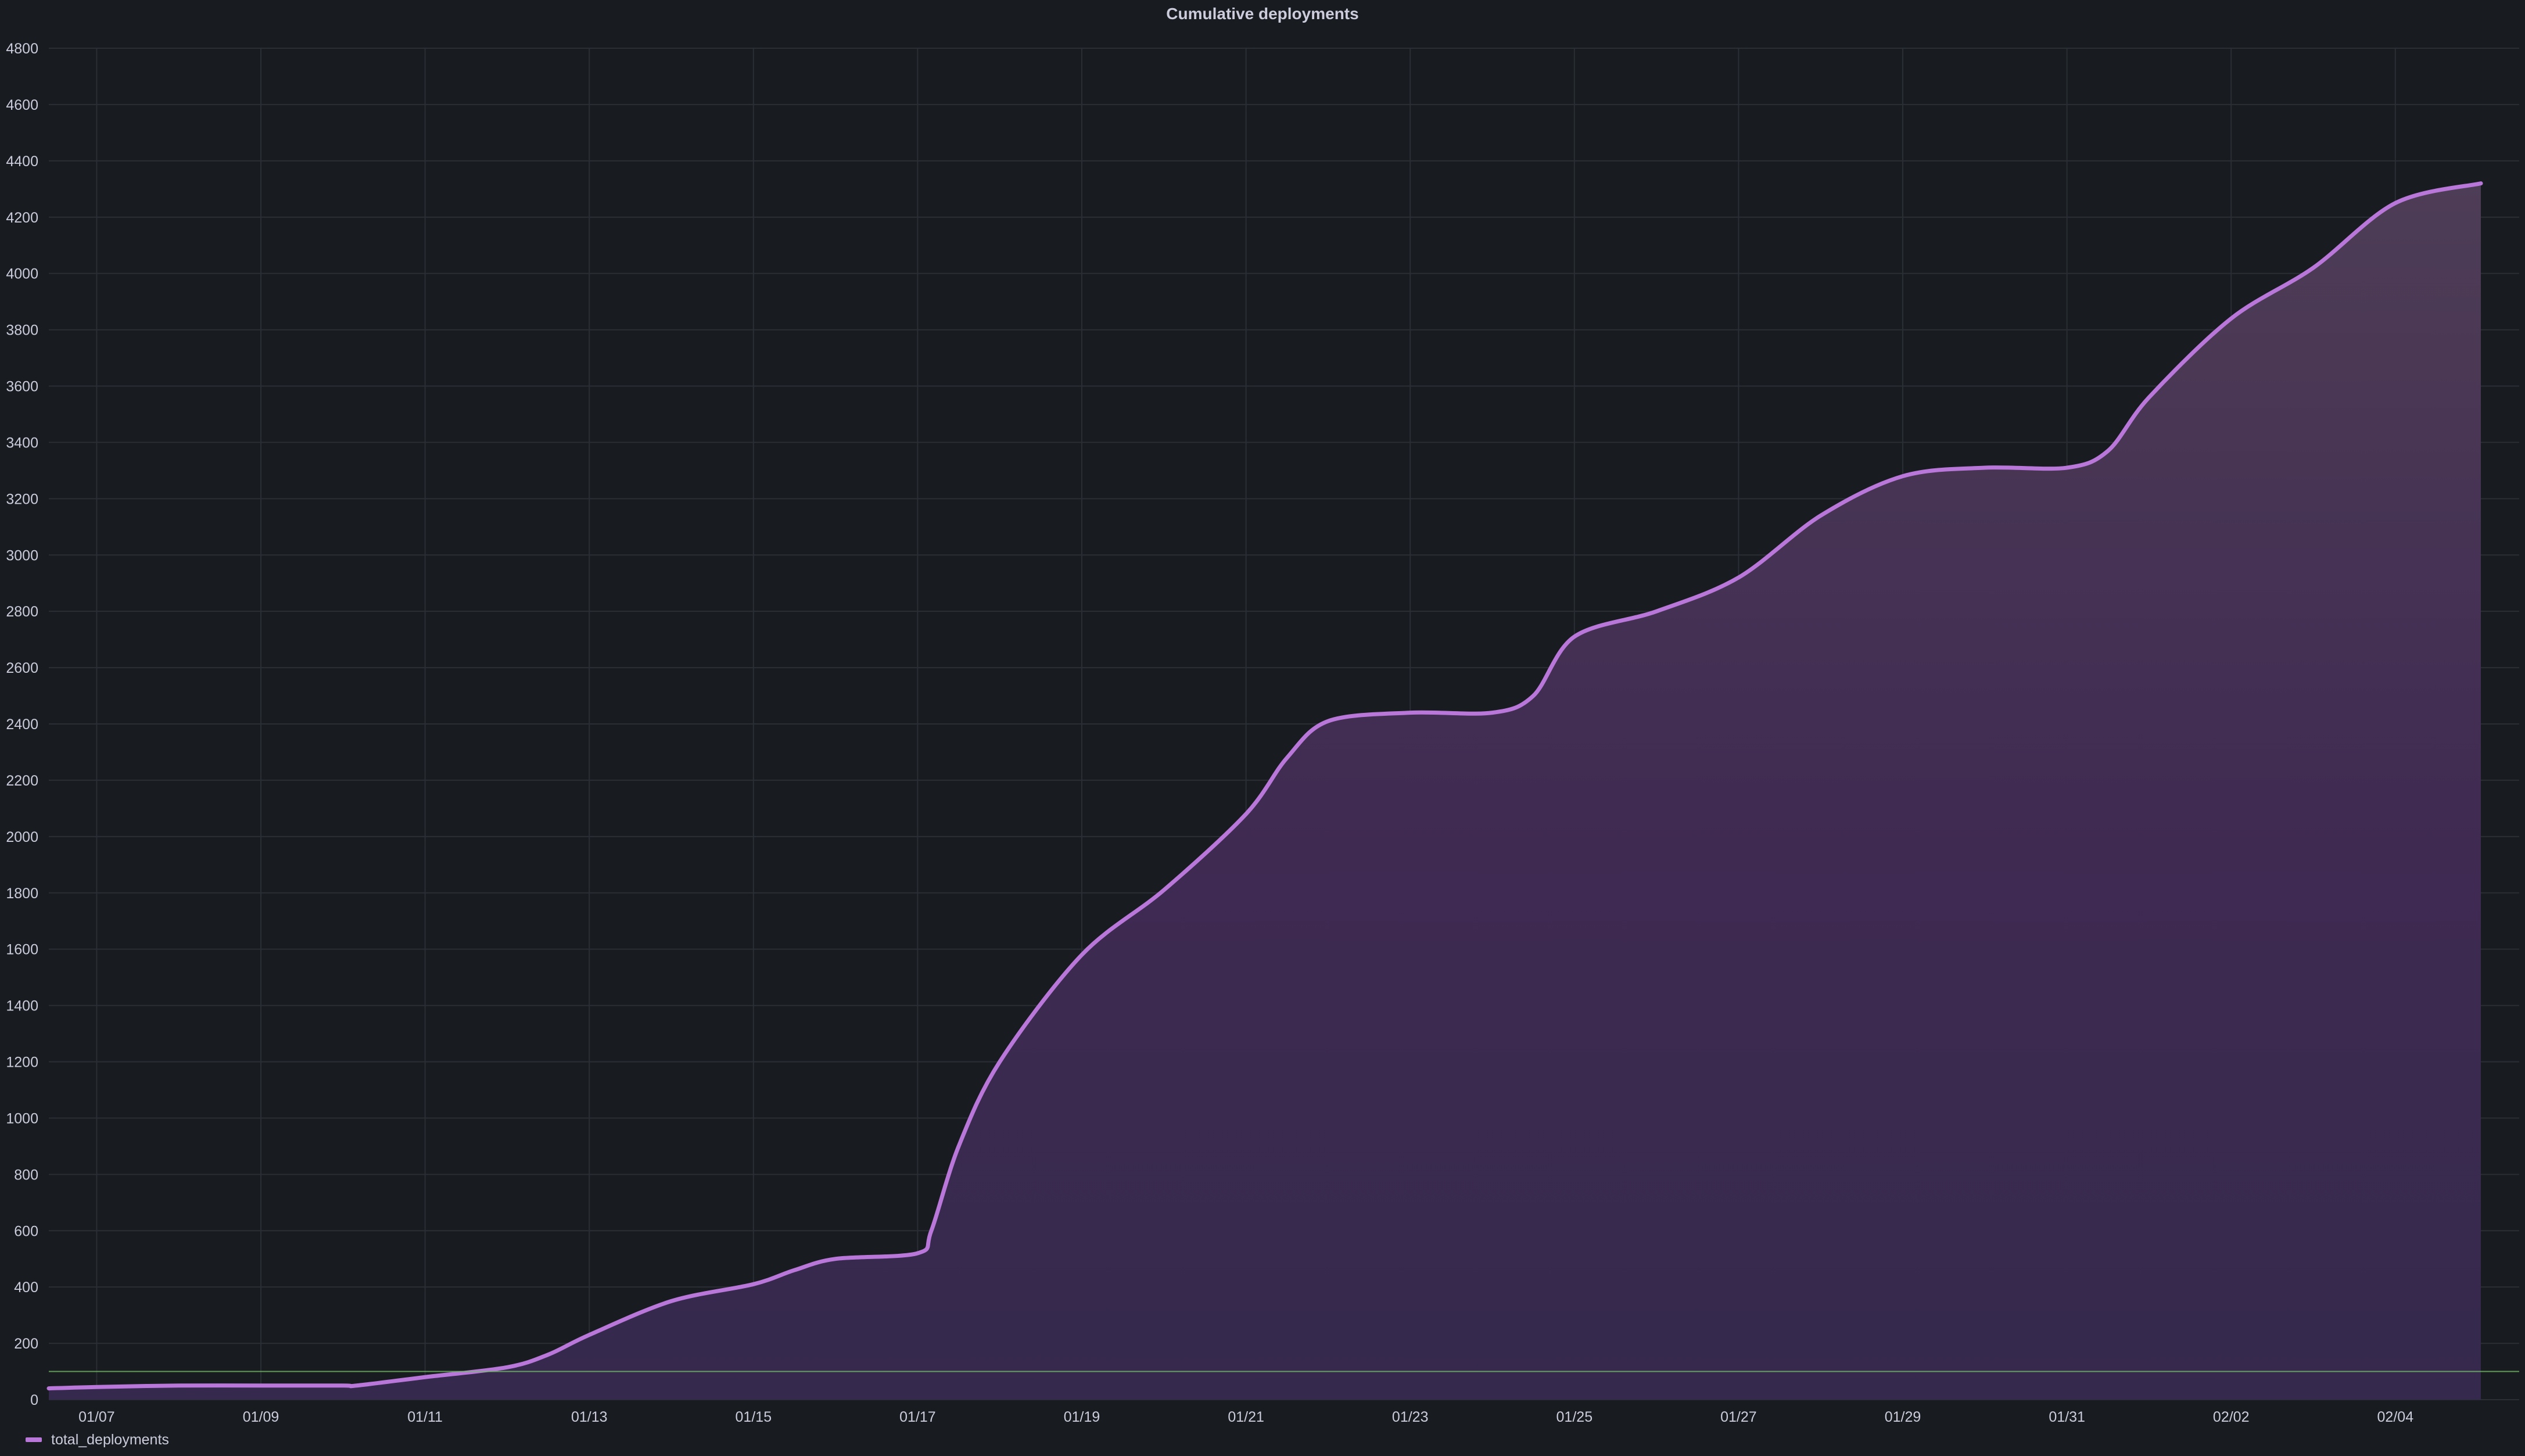 The width and height of the screenshot is (2525, 1456). Describe the element at coordinates (425, 1417) in the screenshot. I see `x-tick-label: 01/11` at that location.